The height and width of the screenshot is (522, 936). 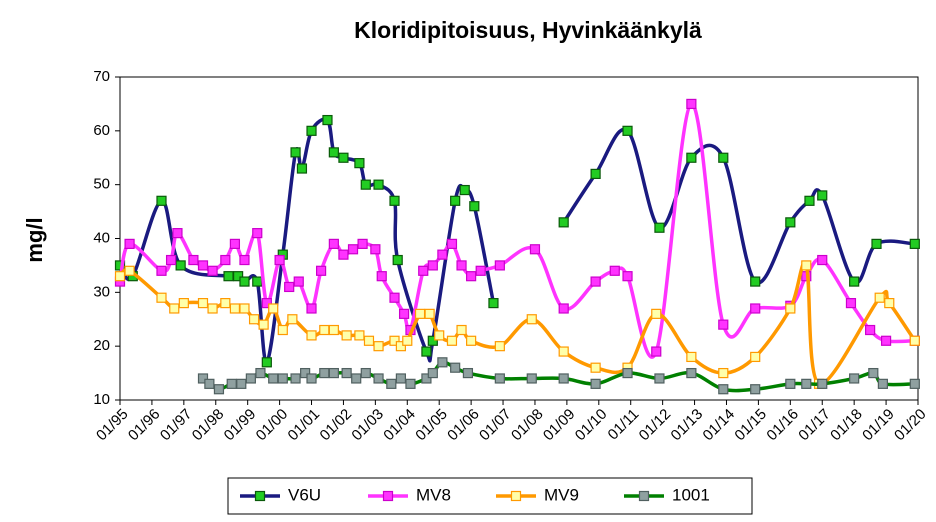 I want to click on x-tick-label: 01/20, so click(x=910, y=425).